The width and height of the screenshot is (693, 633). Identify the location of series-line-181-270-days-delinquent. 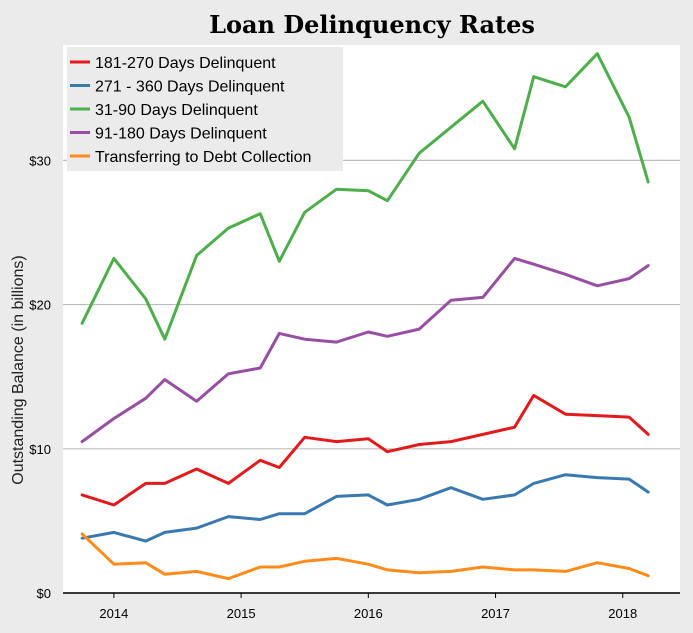
(365, 450).